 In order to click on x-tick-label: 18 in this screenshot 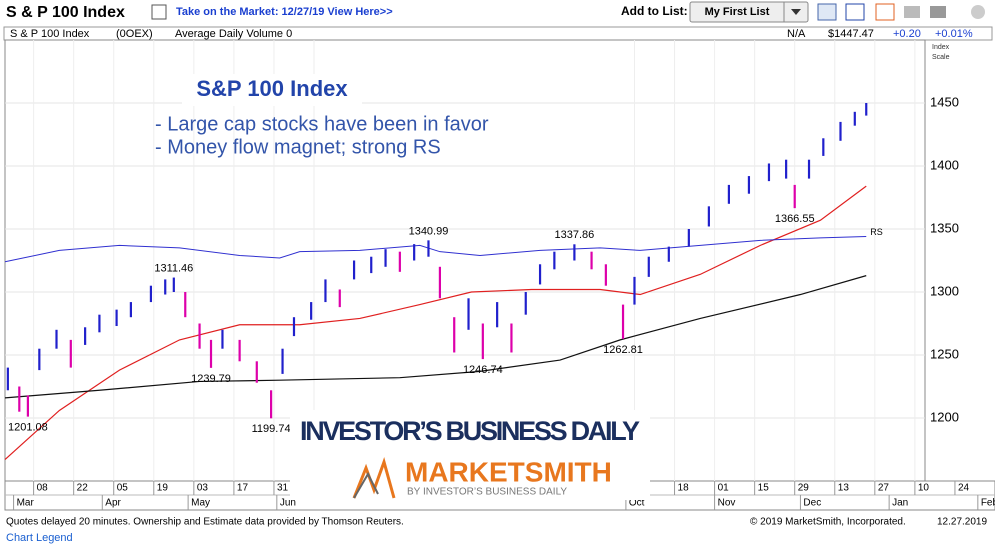, I will do `click(684, 488)`.